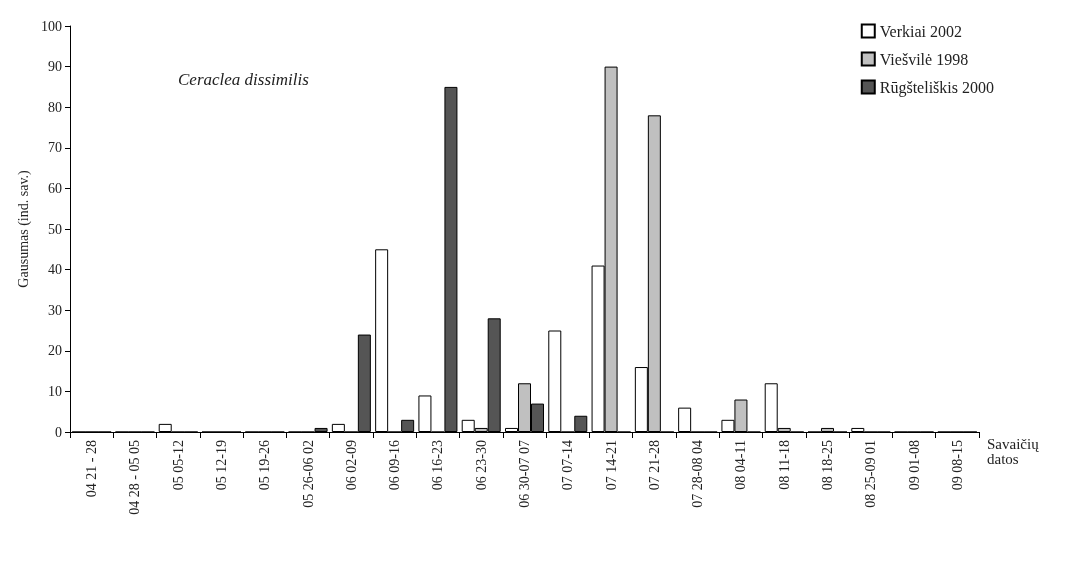 The image size is (1067, 569). Describe the element at coordinates (178, 465) in the screenshot. I see `x-tick-label: 05 05-12` at that location.